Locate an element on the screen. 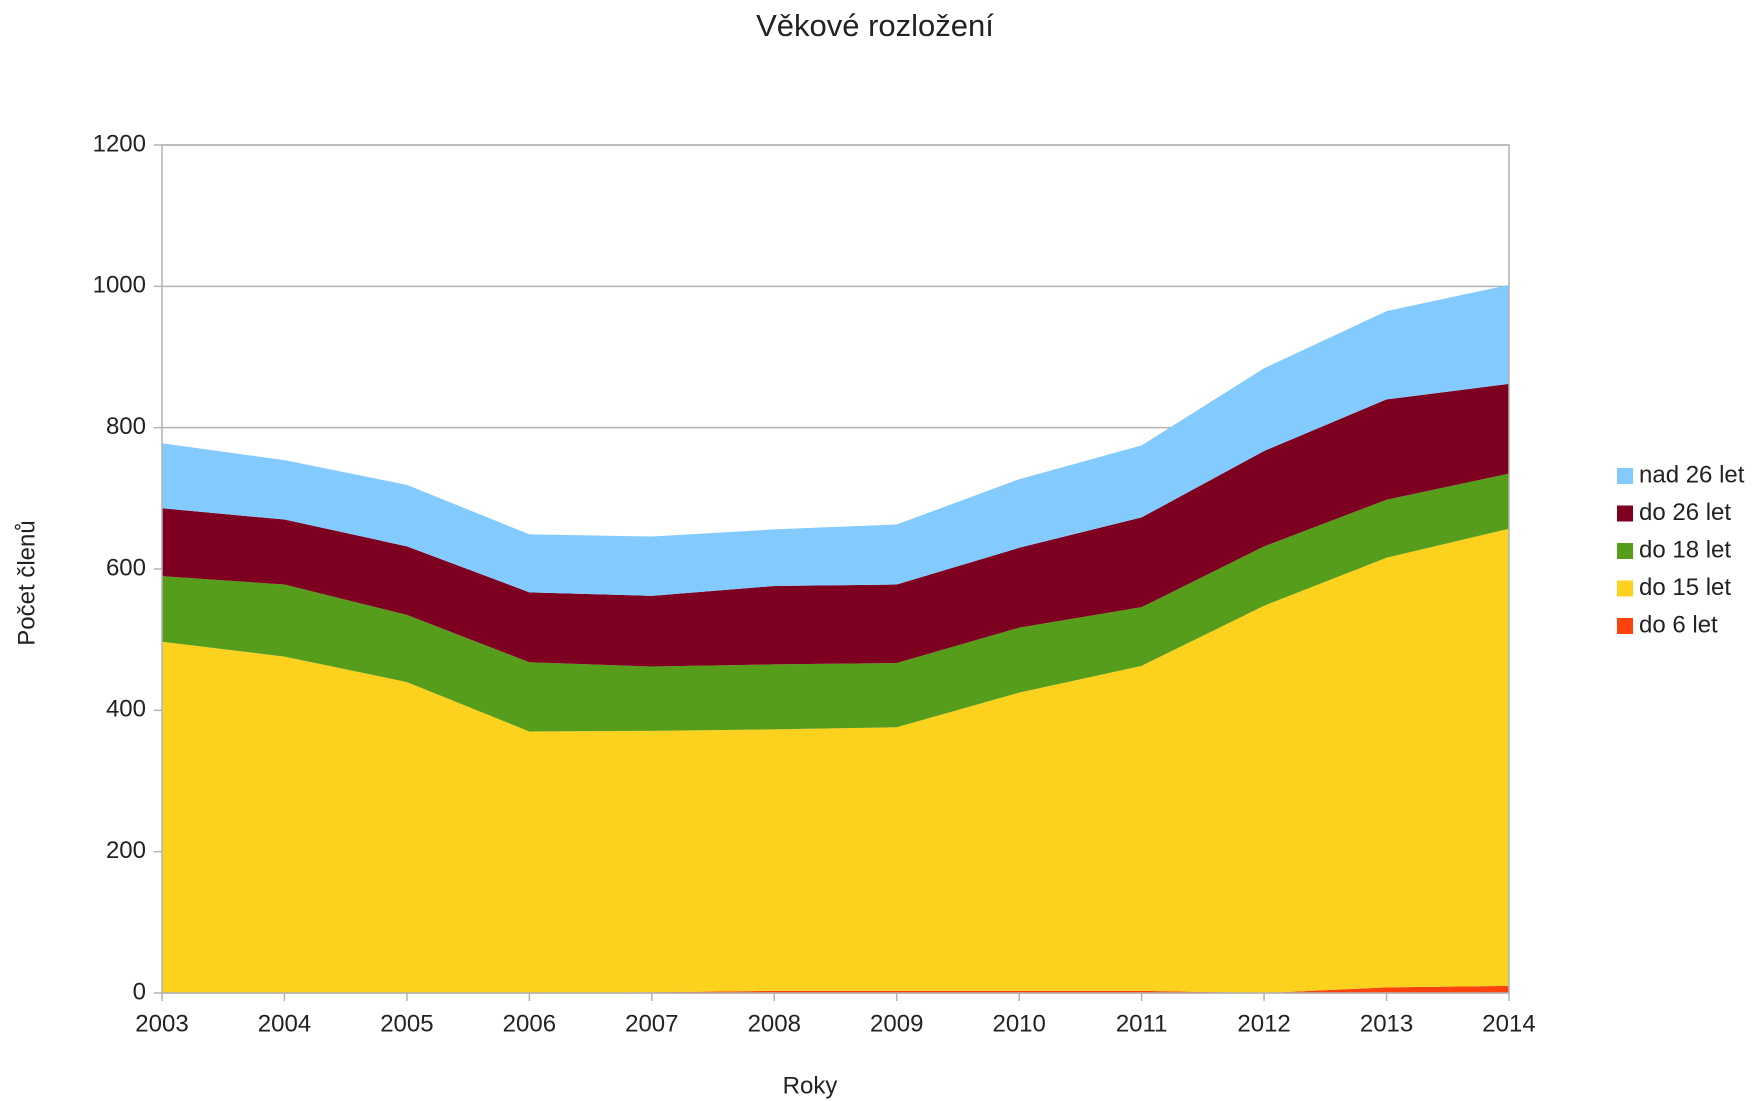 The height and width of the screenshot is (1101, 1760). legend-label: do 18 let is located at coordinates (1685, 549).